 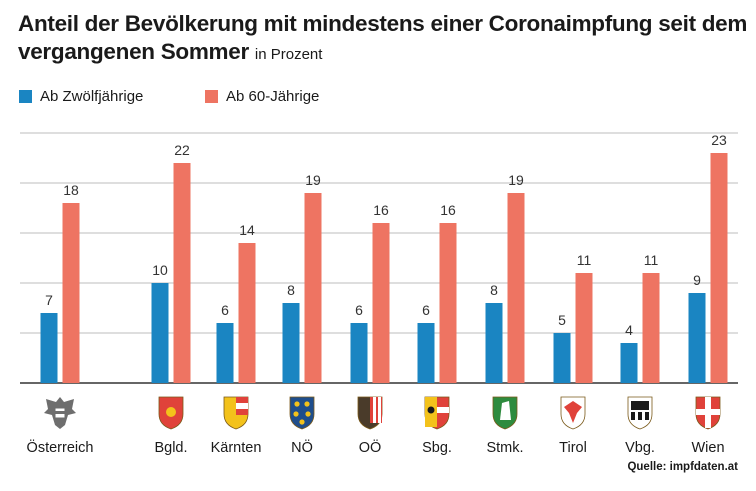 I want to click on tirol-crest-eagle, so click(x=573, y=412).